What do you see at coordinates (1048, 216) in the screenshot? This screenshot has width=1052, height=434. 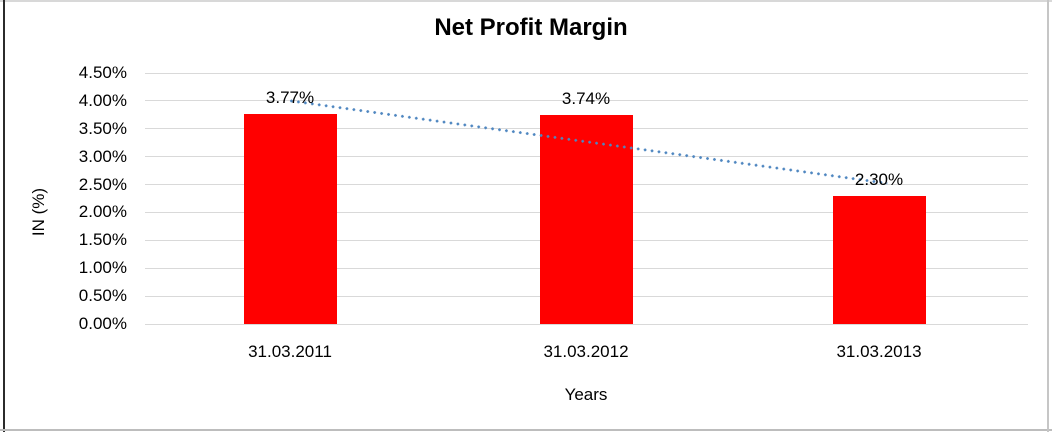 I see `frame-border-right` at bounding box center [1048, 216].